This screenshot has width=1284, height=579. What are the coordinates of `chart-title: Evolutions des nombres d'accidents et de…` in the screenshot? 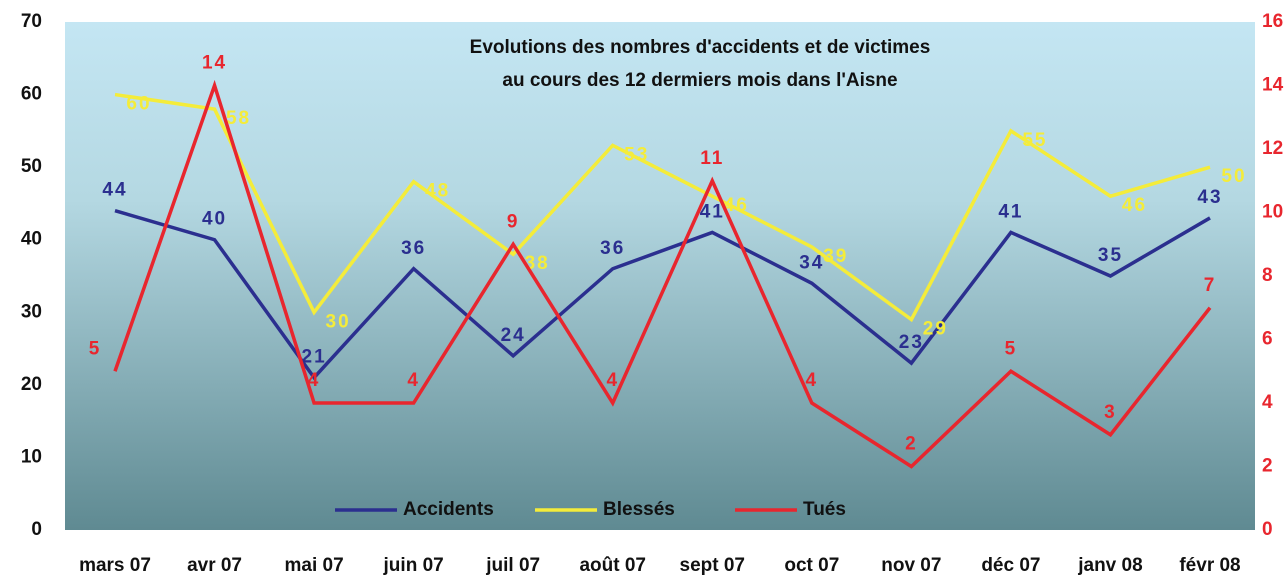 It's located at (700, 47).